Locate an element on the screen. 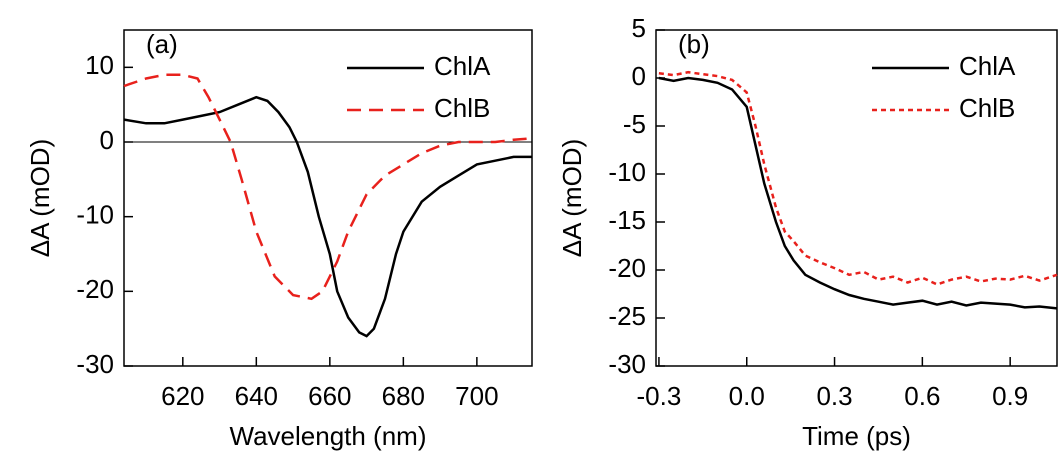 The height and width of the screenshot is (454, 1058). x-tick-label: 640 is located at coordinates (256, 396).